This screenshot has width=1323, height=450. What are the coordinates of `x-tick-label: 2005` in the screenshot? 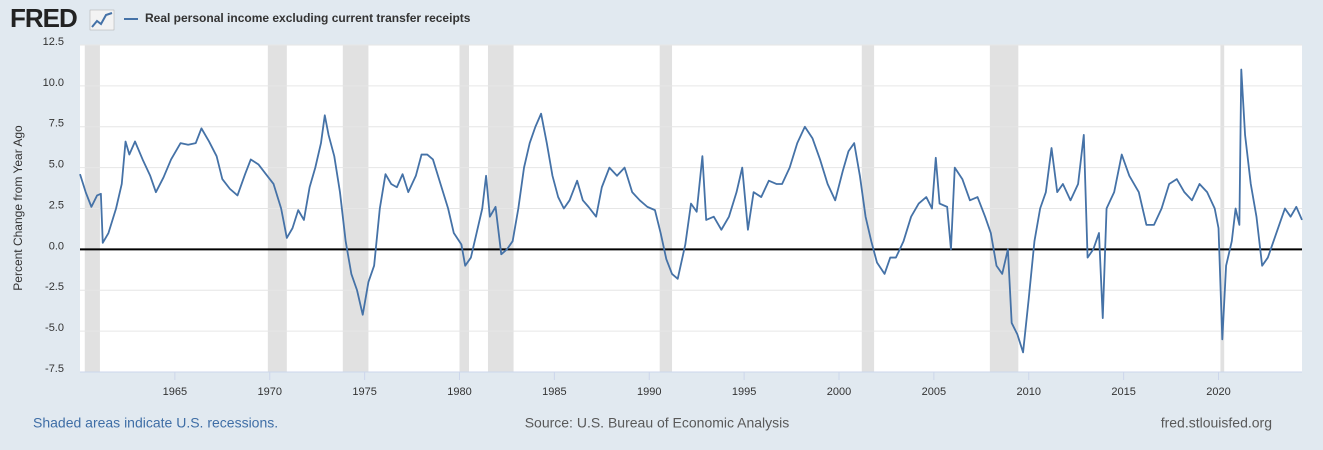 It's located at (934, 392).